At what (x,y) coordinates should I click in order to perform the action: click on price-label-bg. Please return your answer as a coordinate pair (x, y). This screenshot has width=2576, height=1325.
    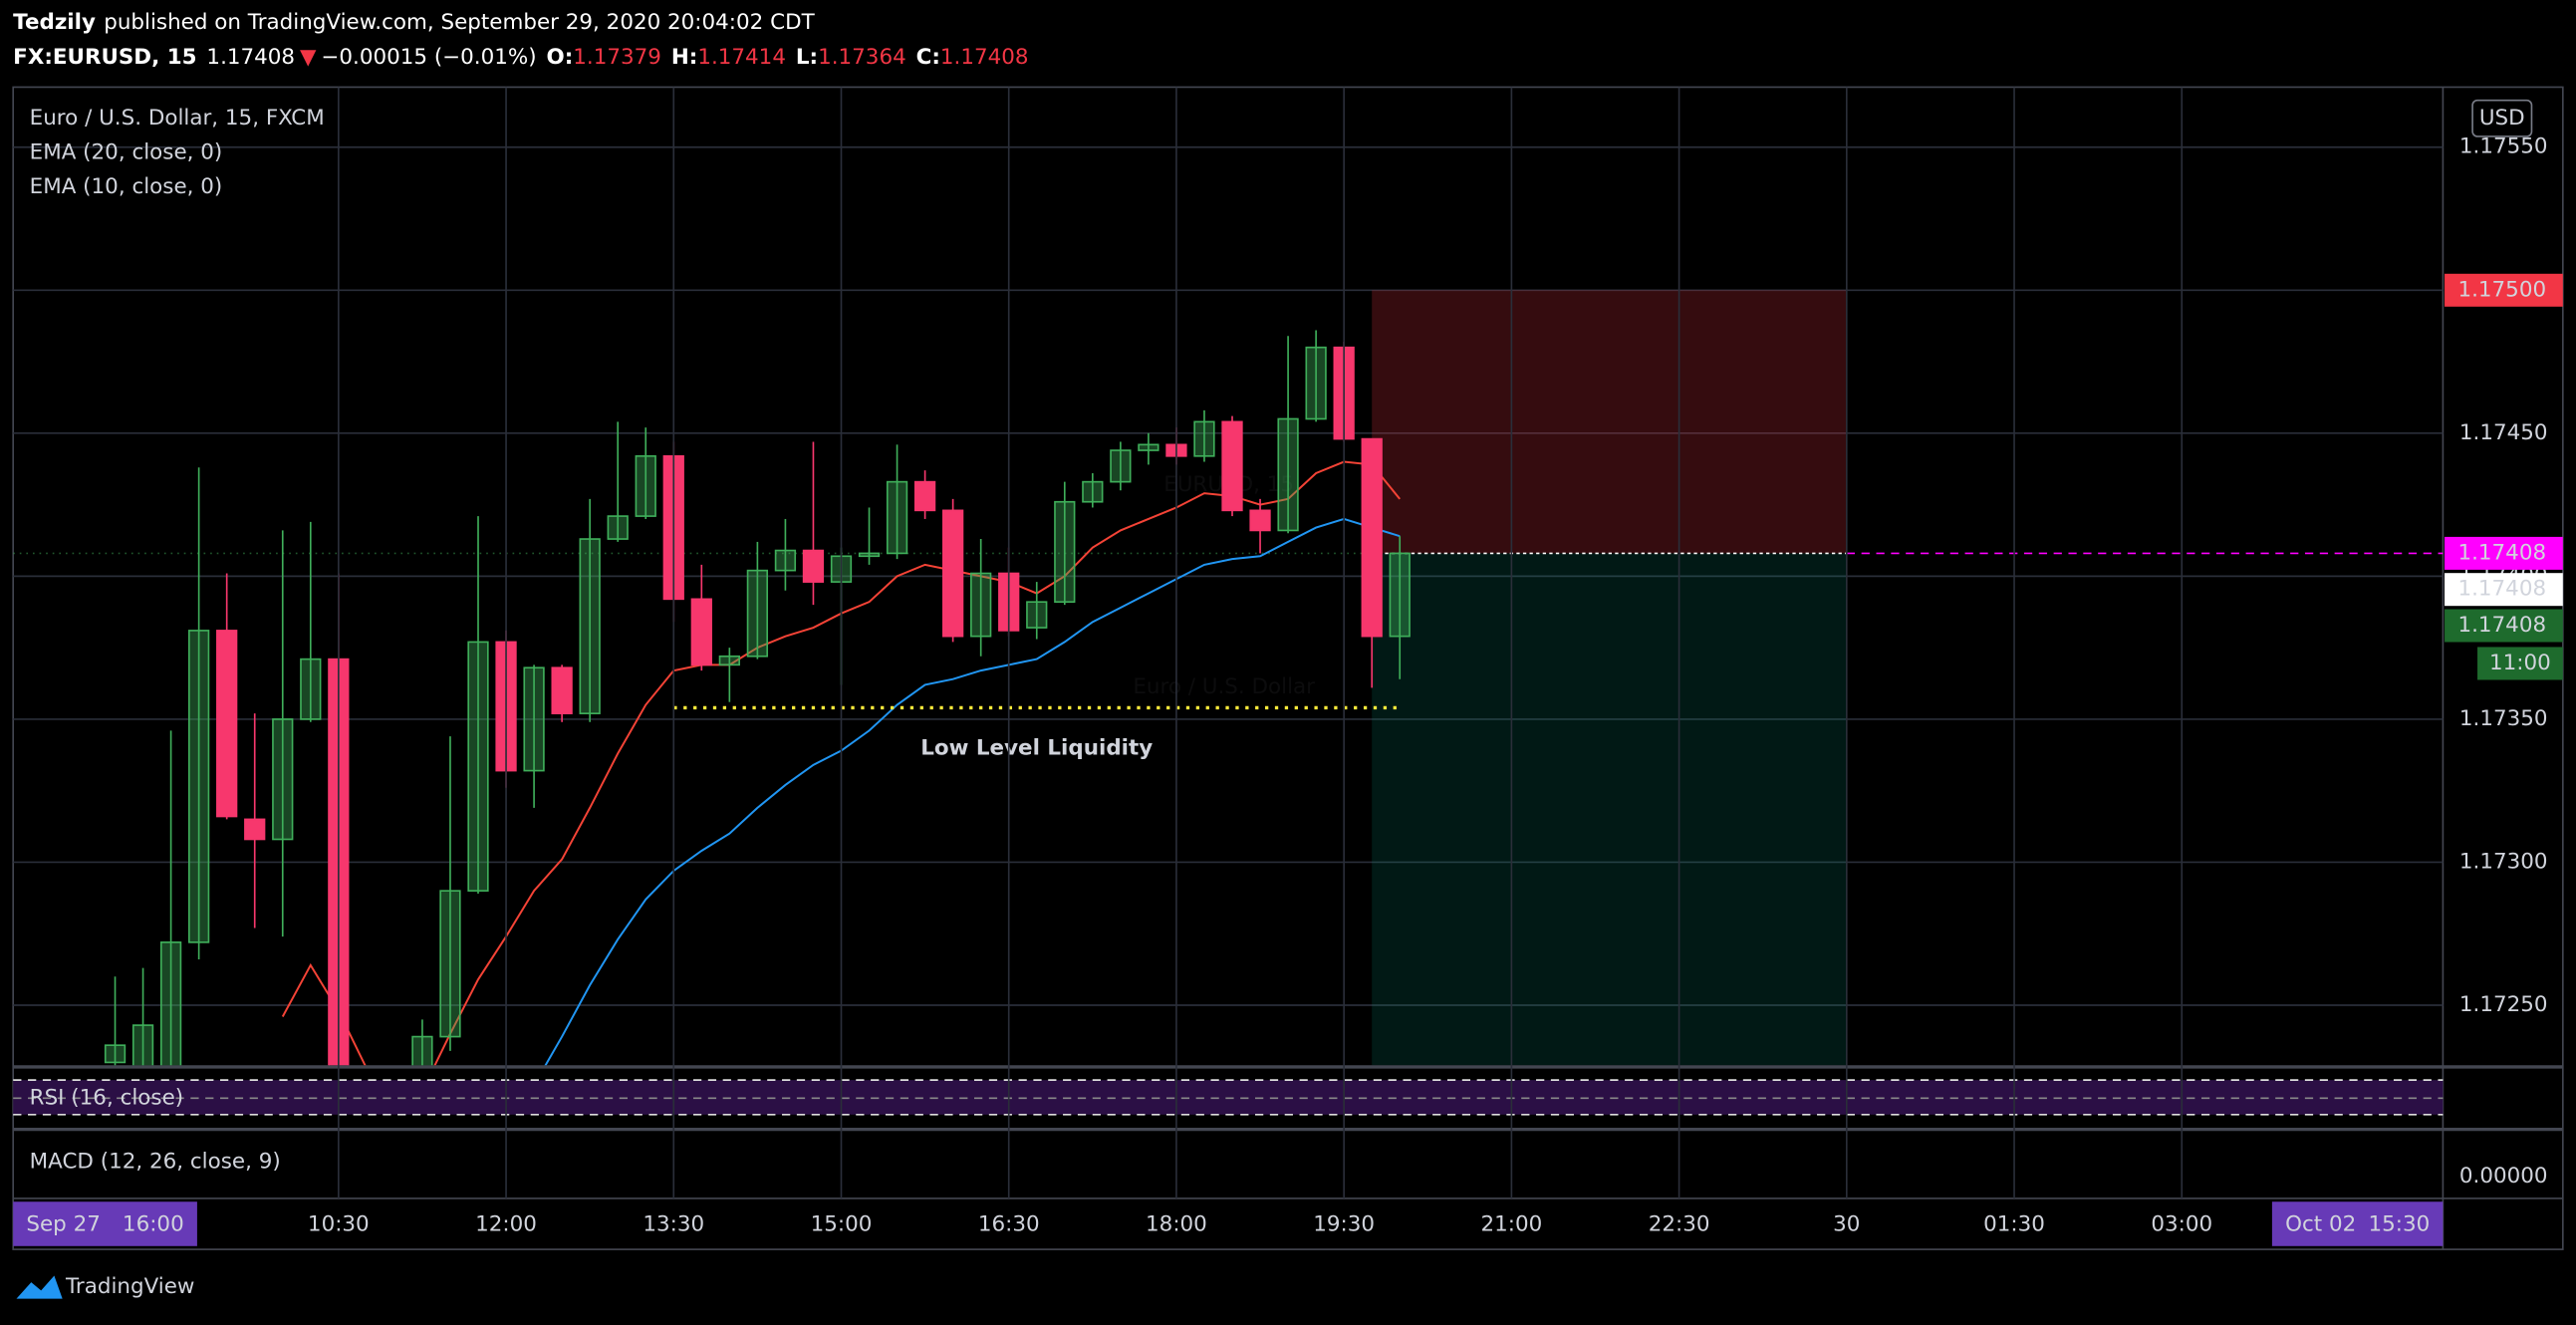
    Looking at the image, I should click on (2504, 590).